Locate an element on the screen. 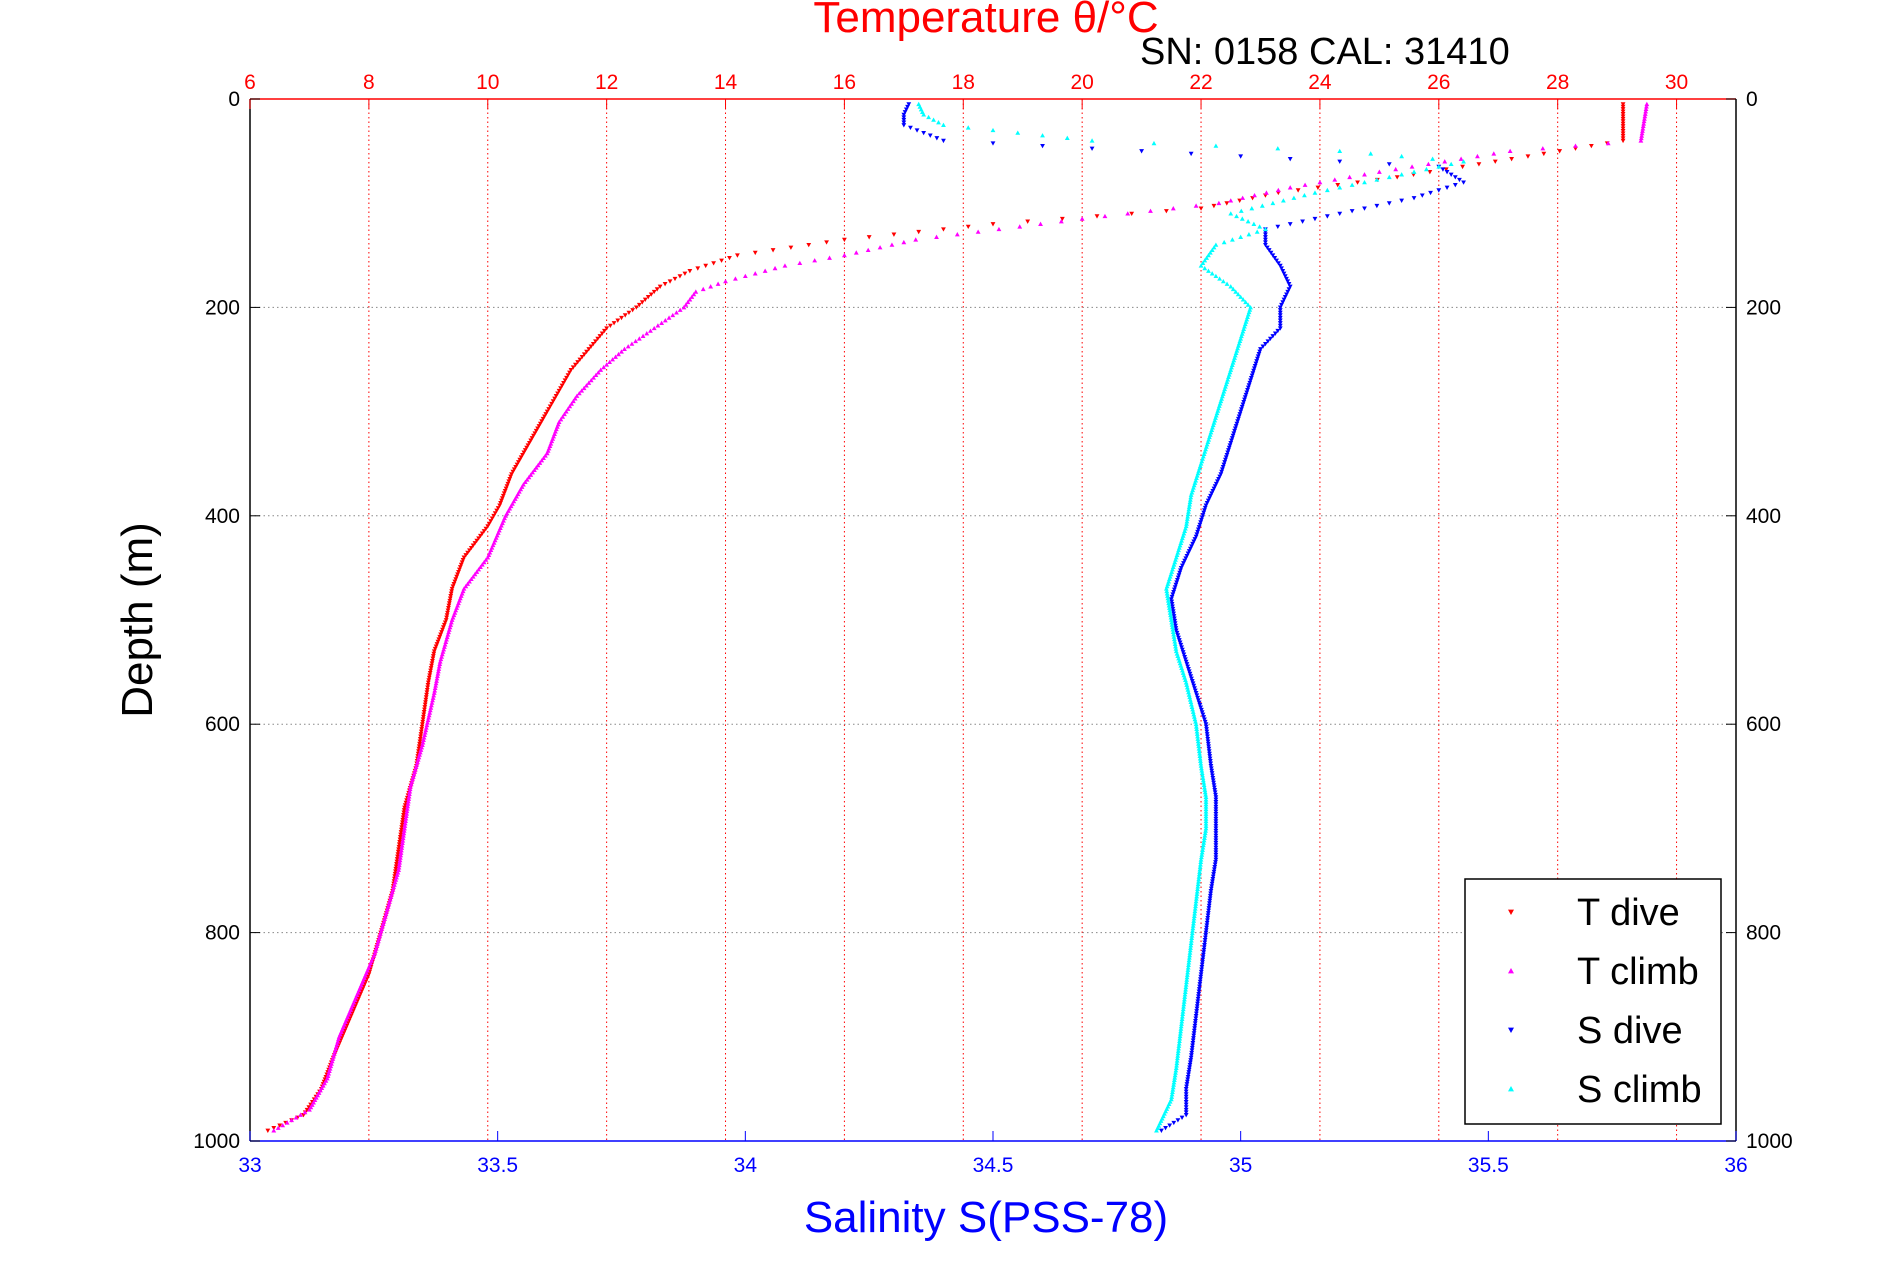 The image size is (1891, 1262). top-tick-label: 12 is located at coordinates (606, 82).